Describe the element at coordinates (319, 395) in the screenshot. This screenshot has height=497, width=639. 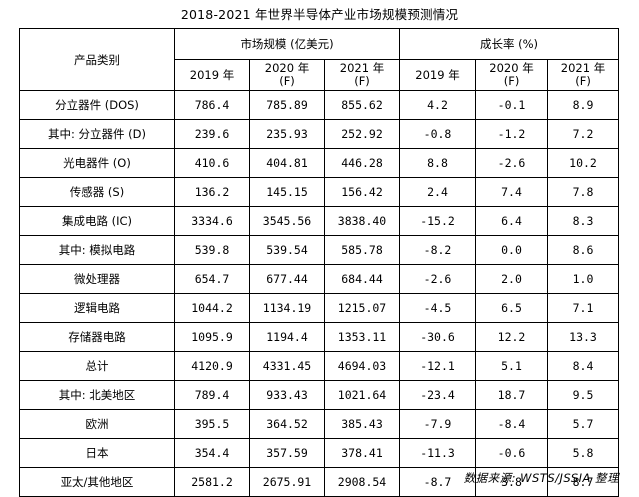
I see `table-row: 其中: 北美地区 789.4 933.43 1021.64 -23.4 18.7 9.5` at that location.